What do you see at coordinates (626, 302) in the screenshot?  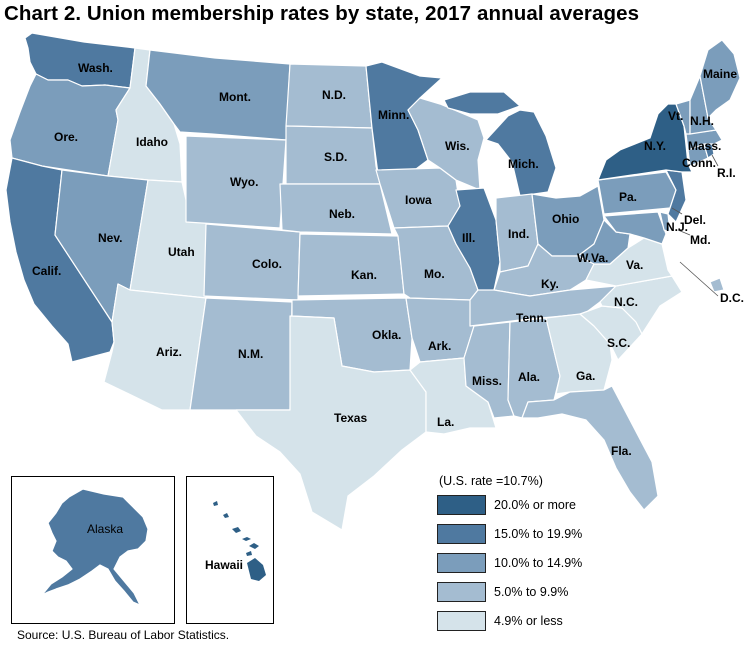 I see `label-n-c: N.C.` at bounding box center [626, 302].